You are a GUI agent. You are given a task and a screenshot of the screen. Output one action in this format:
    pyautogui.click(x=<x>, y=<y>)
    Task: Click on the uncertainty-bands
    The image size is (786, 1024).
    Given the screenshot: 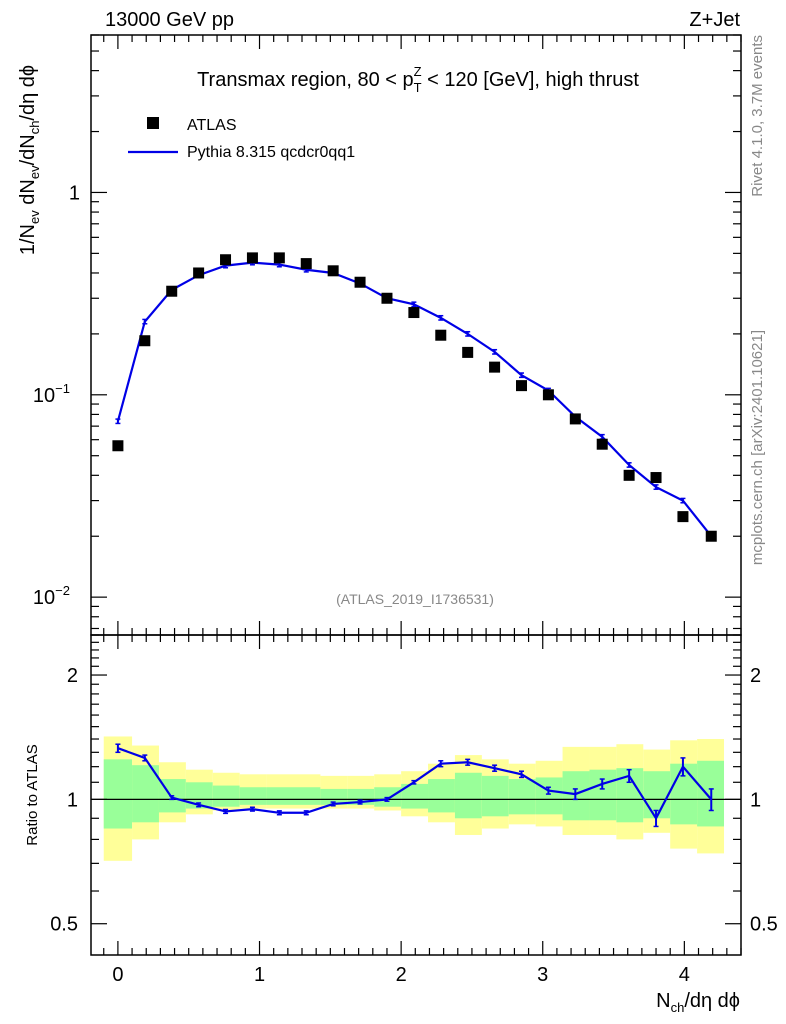 What is the action you would take?
    pyautogui.click(x=414, y=798)
    